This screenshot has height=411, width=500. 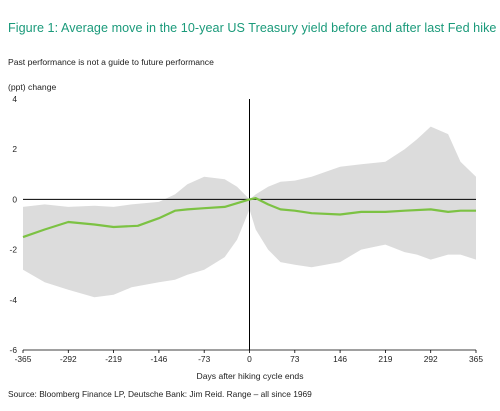 What do you see at coordinates (476, 359) in the screenshot?
I see `x-tick-label: 365` at bounding box center [476, 359].